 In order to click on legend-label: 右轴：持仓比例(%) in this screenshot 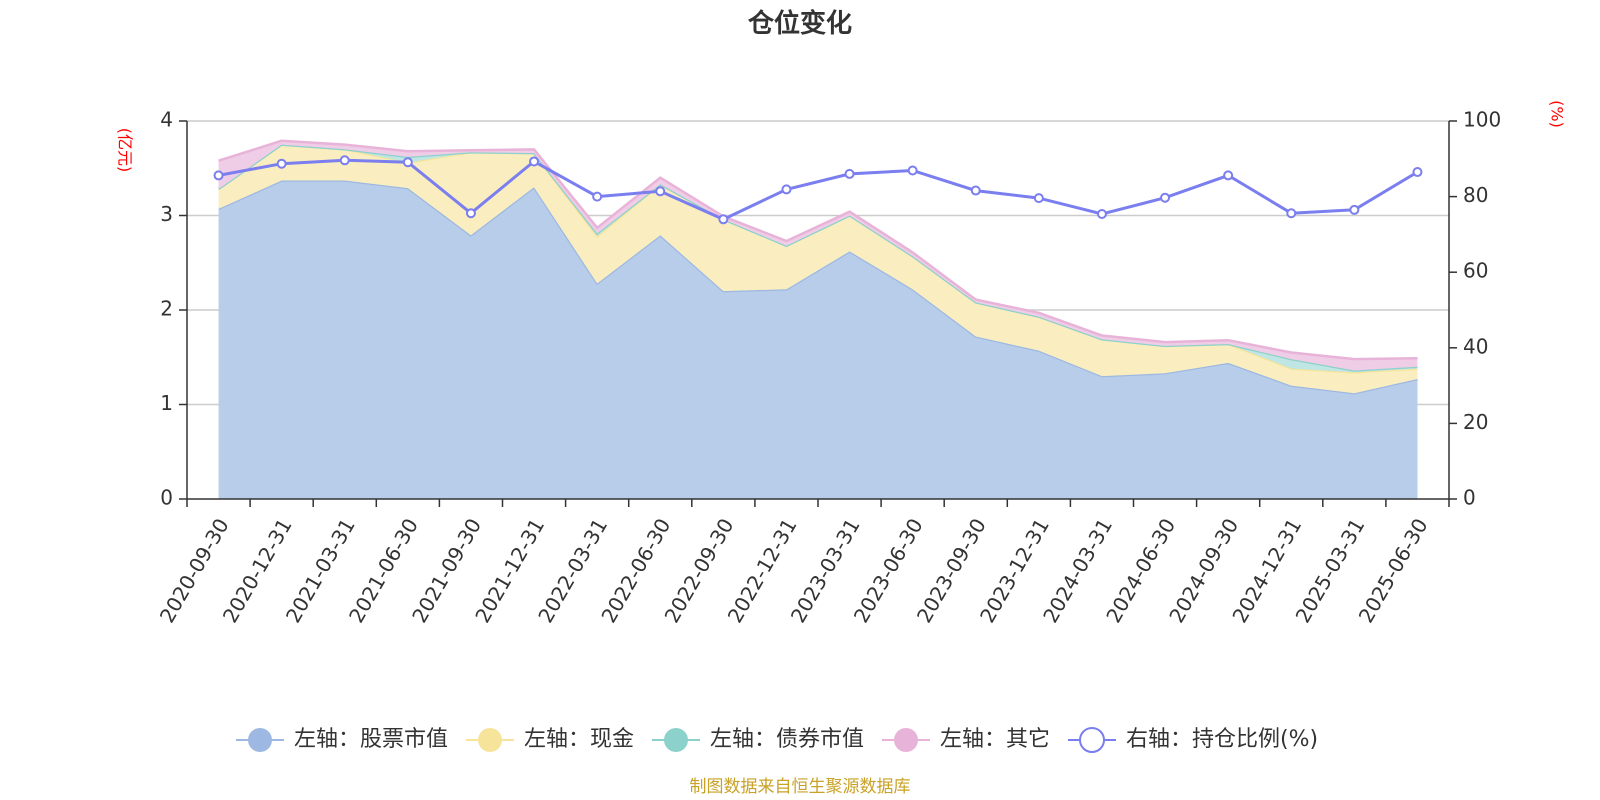, I will do `click(1222, 739)`.